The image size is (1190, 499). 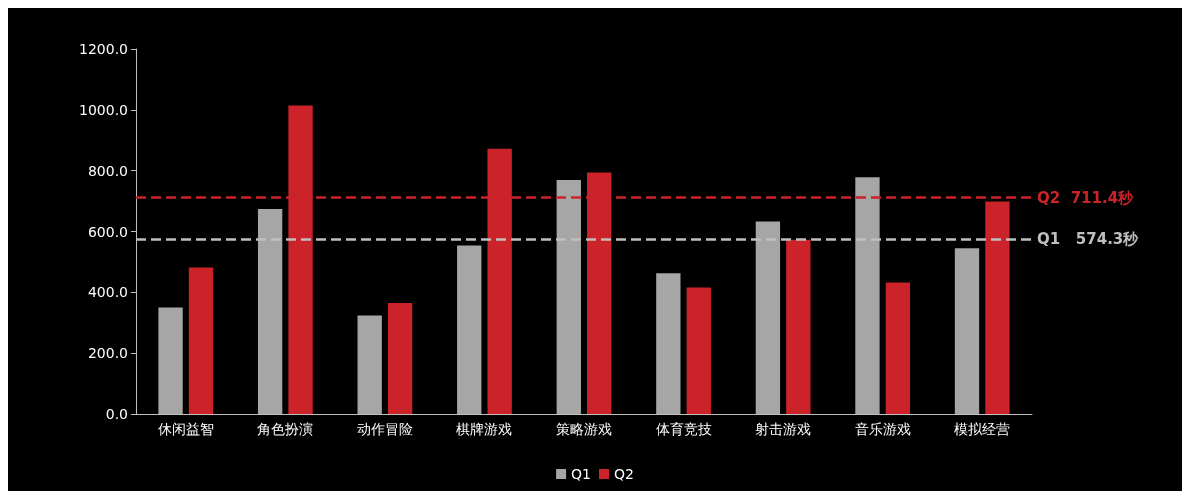 What do you see at coordinates (384, 429) in the screenshot?
I see `x-tick-label: 动作冒险` at bounding box center [384, 429].